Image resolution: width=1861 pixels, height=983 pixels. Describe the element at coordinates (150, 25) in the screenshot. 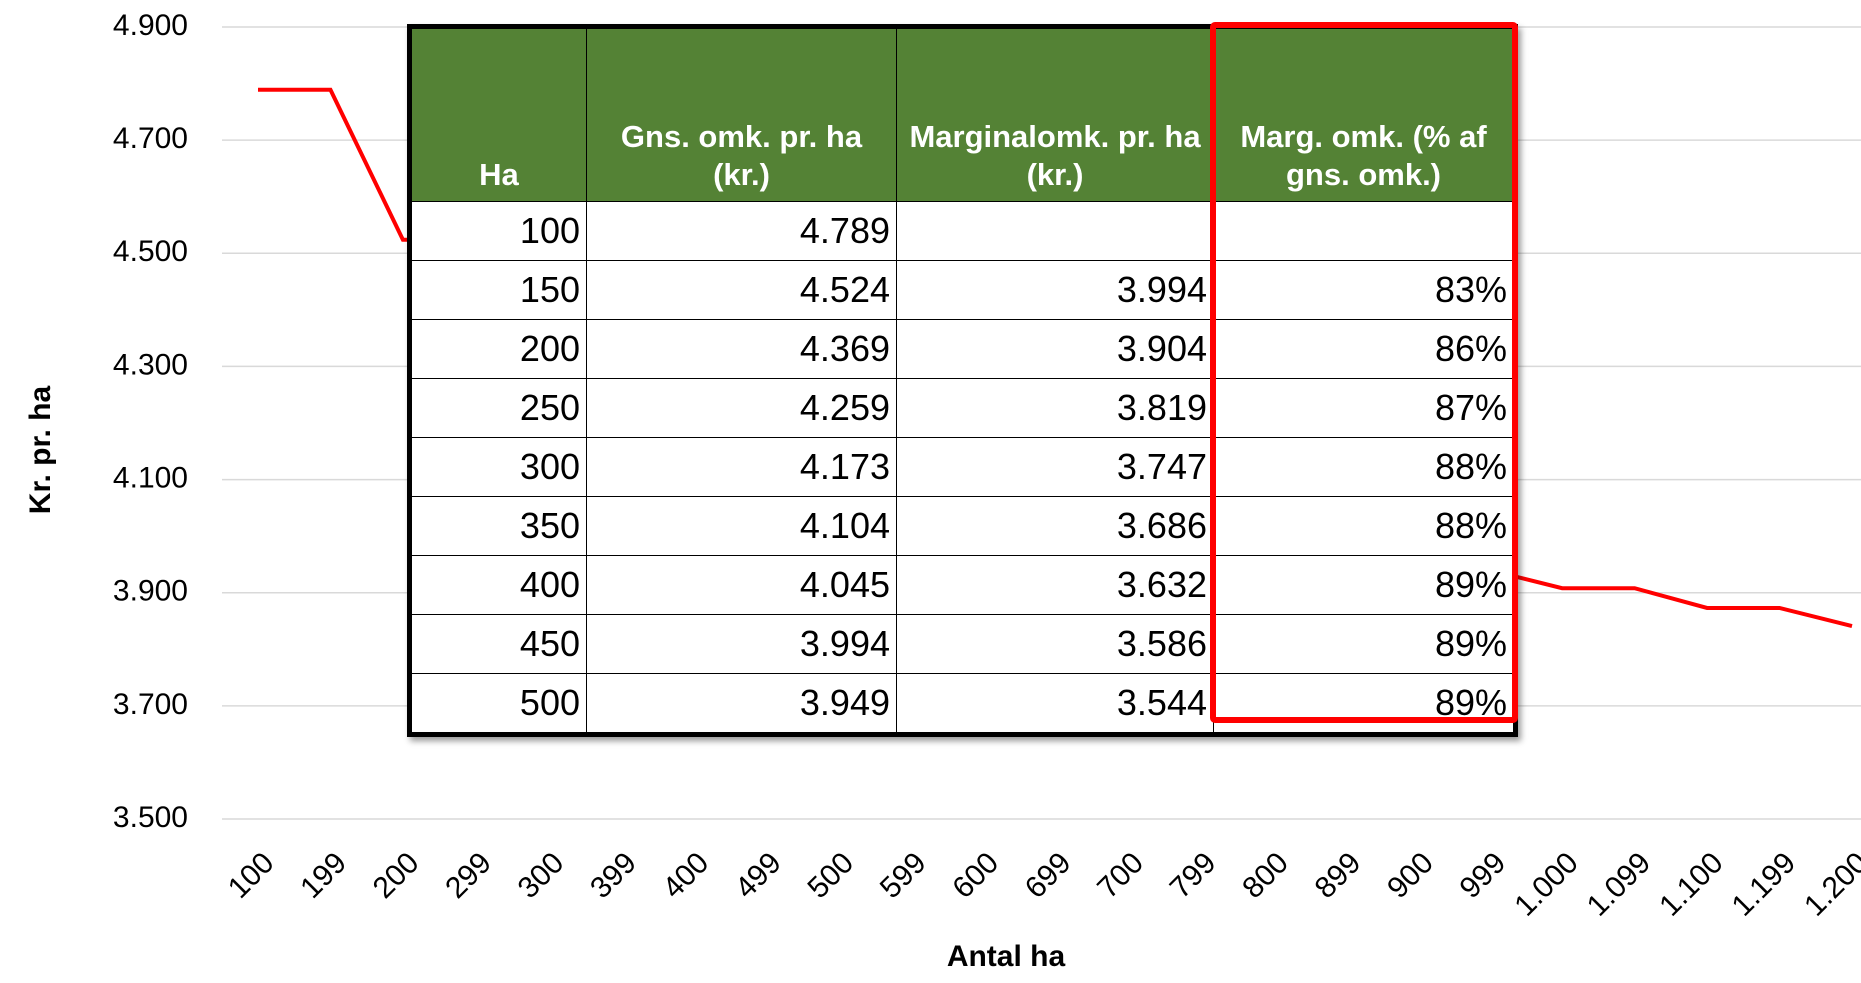

I see `y-tick-label: 4.900` at that location.